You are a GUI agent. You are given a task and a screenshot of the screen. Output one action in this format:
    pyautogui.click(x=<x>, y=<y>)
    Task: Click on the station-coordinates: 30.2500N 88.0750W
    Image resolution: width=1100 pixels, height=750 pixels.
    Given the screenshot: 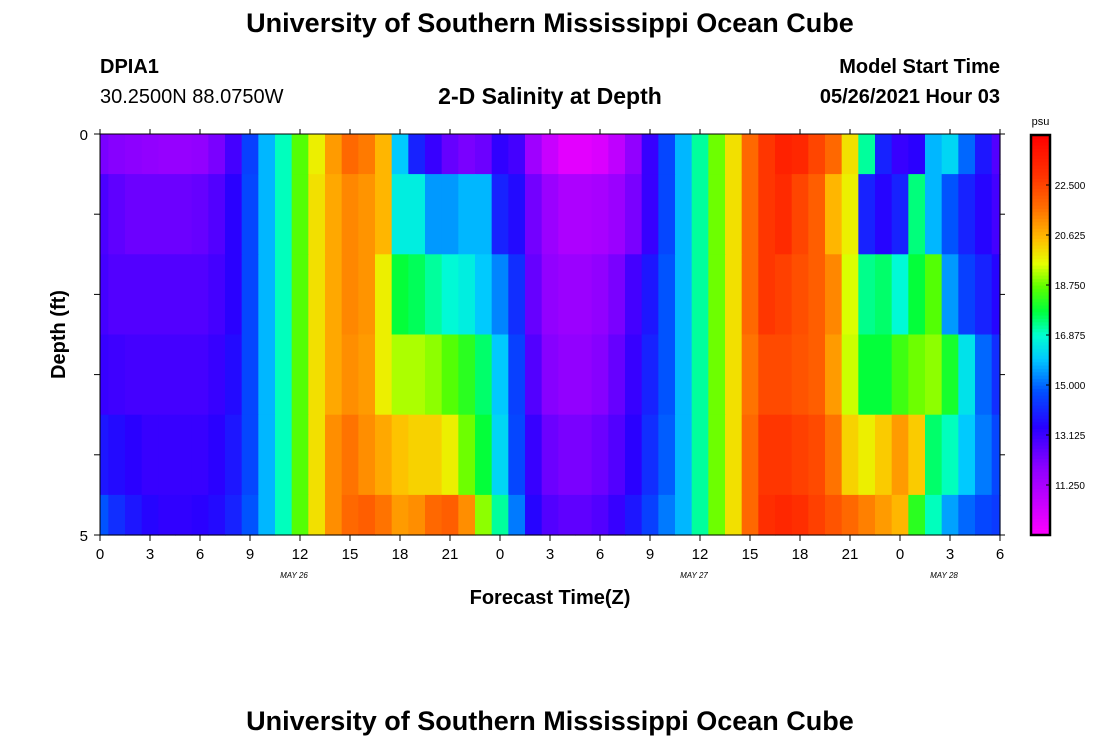 What is the action you would take?
    pyautogui.click(x=192, y=97)
    